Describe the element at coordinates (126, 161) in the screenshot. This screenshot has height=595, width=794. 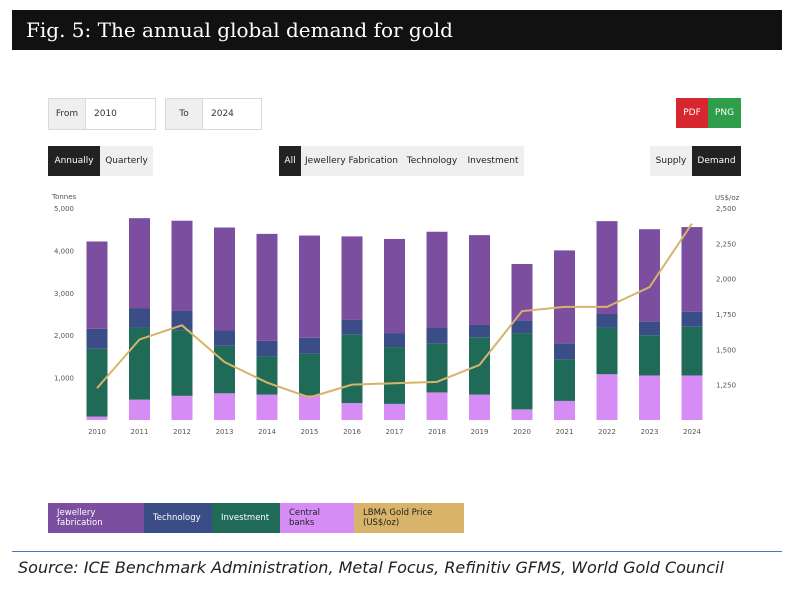
I see `quarterly-button: Quarterly` at that location.